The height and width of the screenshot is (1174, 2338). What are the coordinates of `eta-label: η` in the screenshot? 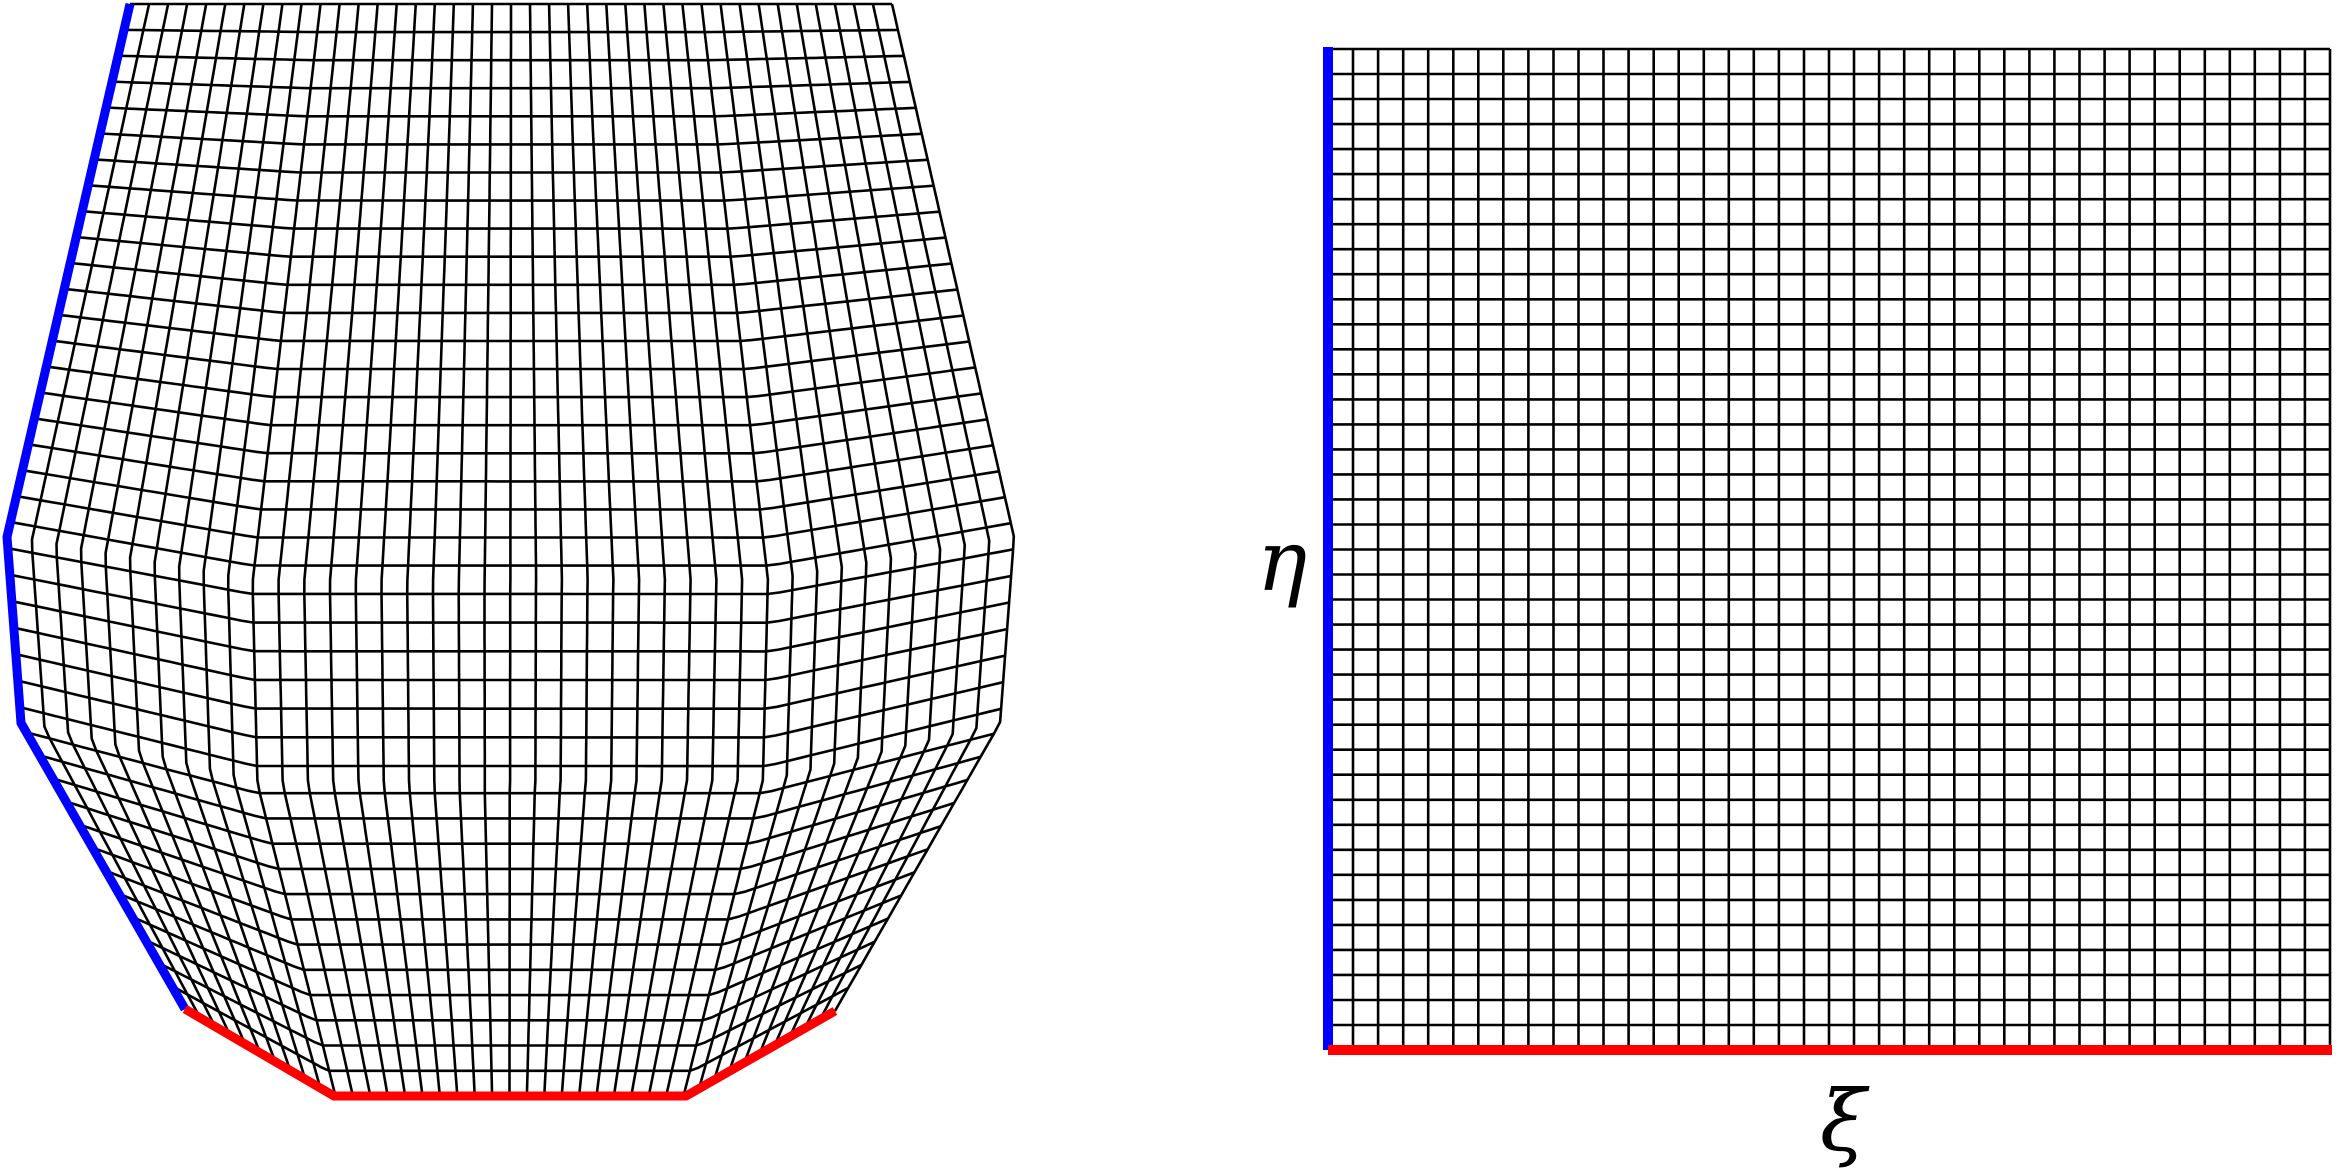 It's located at (1282, 561).